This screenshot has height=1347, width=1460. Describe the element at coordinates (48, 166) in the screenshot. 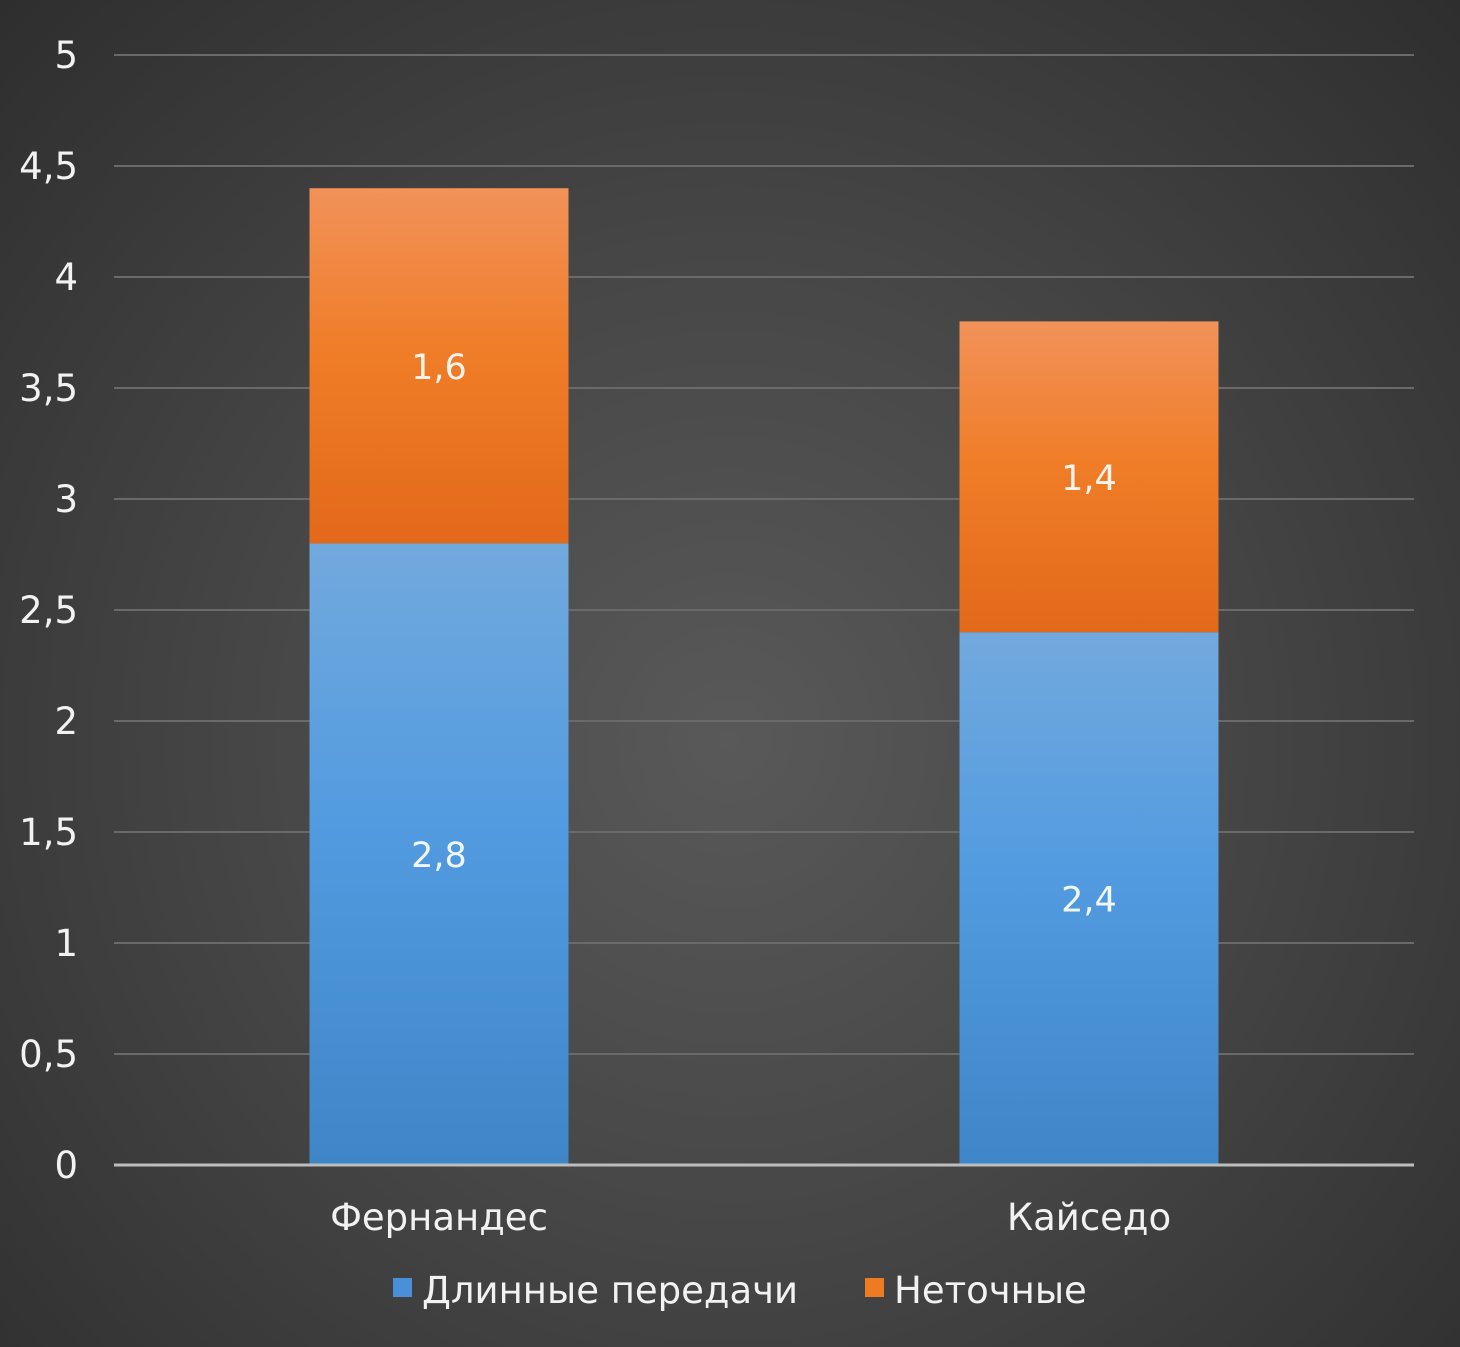

I see `y-tick-label: 4,5` at that location.